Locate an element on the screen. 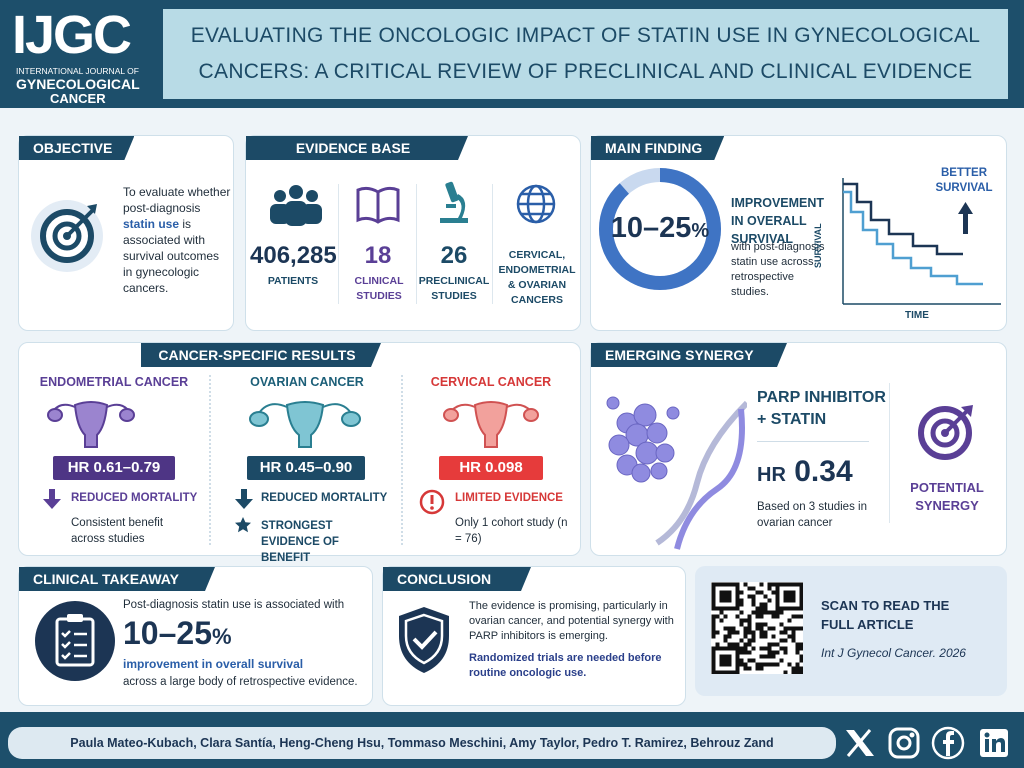 The width and height of the screenshot is (1024, 768). globe-icon is located at coordinates (536, 204).